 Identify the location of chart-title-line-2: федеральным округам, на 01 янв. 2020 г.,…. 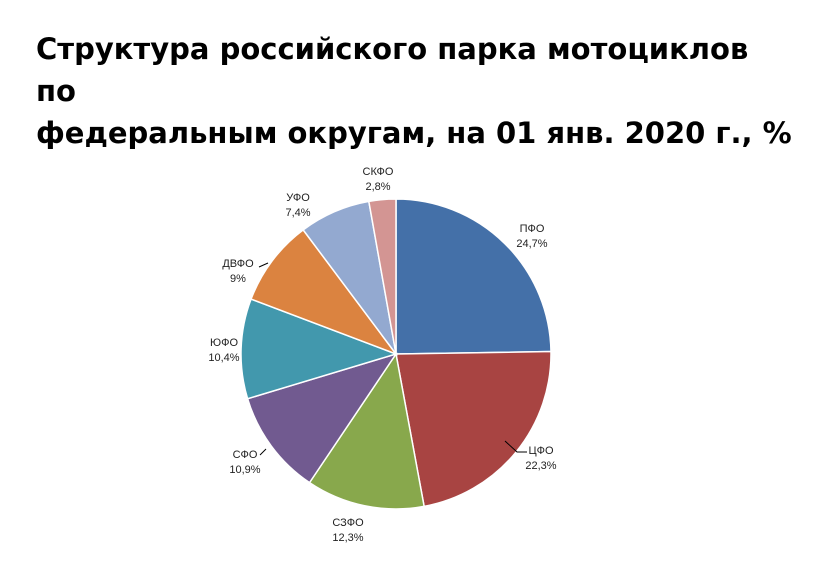
(414, 133).